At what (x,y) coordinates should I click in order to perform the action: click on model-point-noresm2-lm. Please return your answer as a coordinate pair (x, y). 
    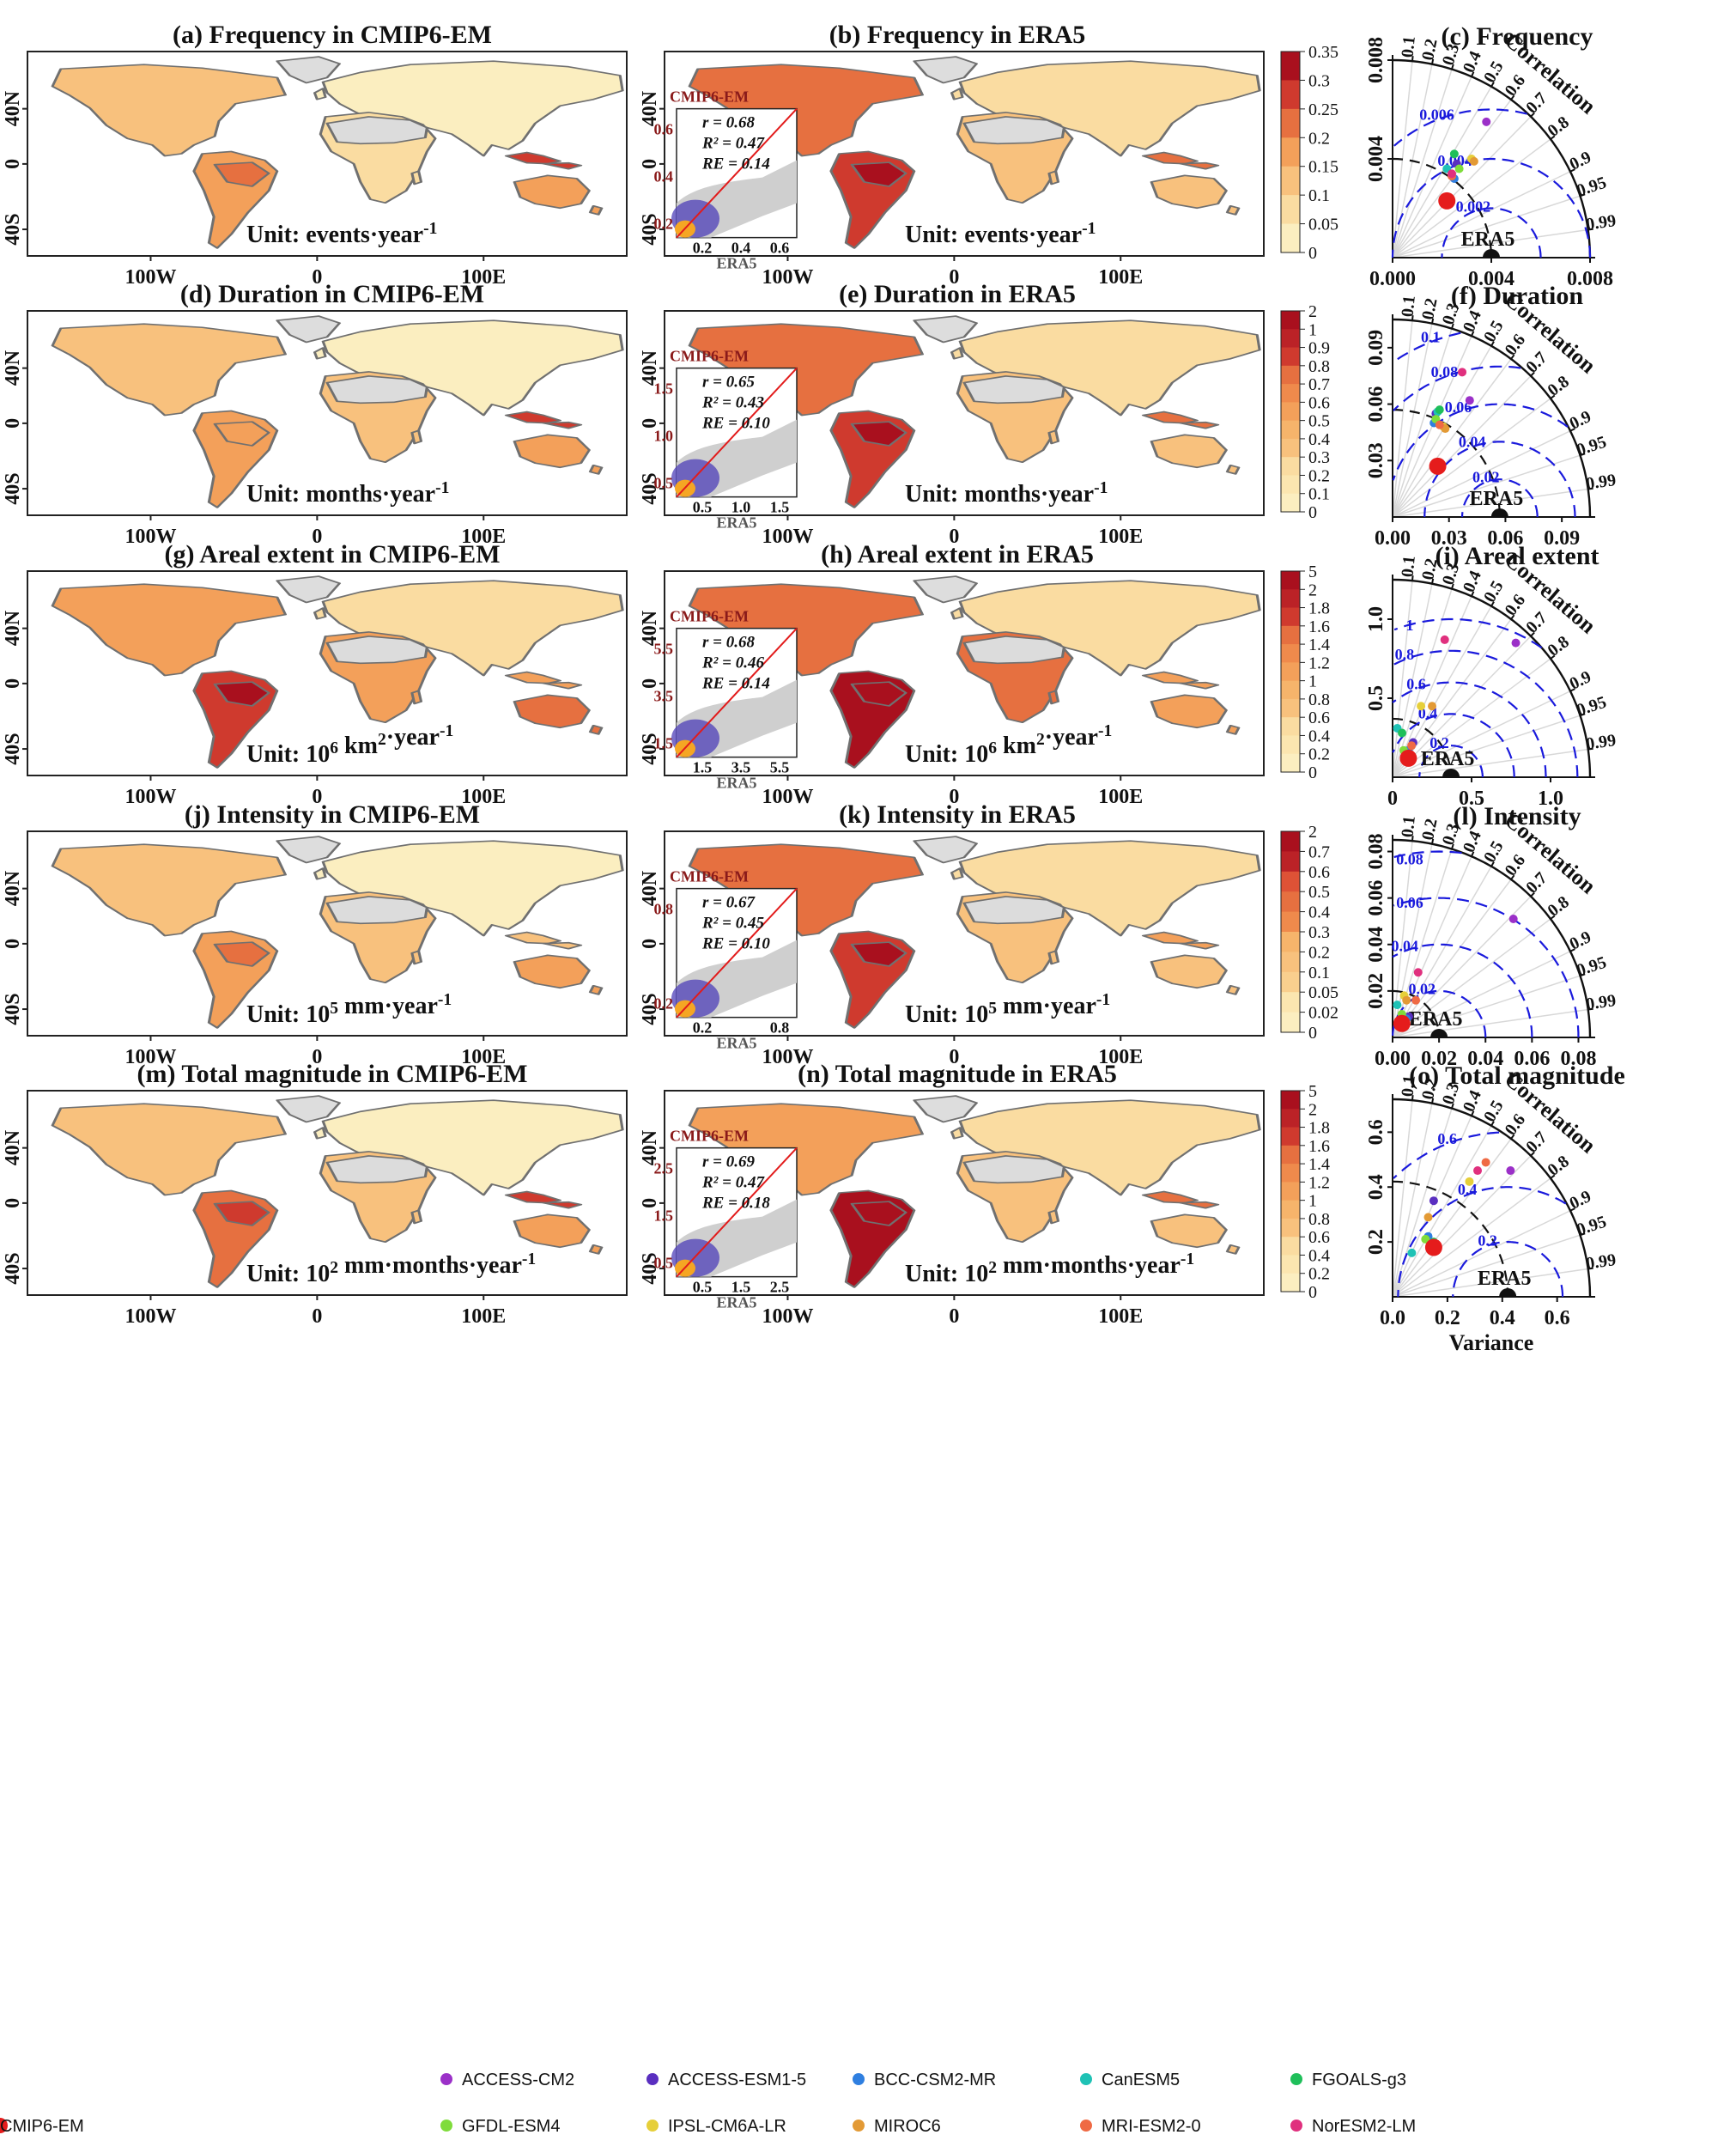
    Looking at the image, I should click on (1478, 1171).